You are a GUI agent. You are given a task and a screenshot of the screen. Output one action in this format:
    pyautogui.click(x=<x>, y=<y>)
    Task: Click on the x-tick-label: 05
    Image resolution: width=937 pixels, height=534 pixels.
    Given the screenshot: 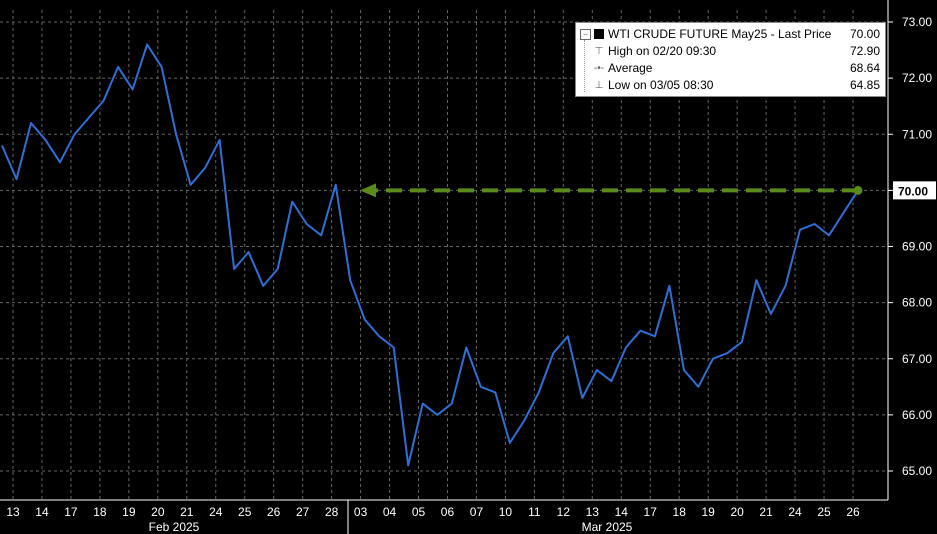 What is the action you would take?
    pyautogui.click(x=419, y=512)
    